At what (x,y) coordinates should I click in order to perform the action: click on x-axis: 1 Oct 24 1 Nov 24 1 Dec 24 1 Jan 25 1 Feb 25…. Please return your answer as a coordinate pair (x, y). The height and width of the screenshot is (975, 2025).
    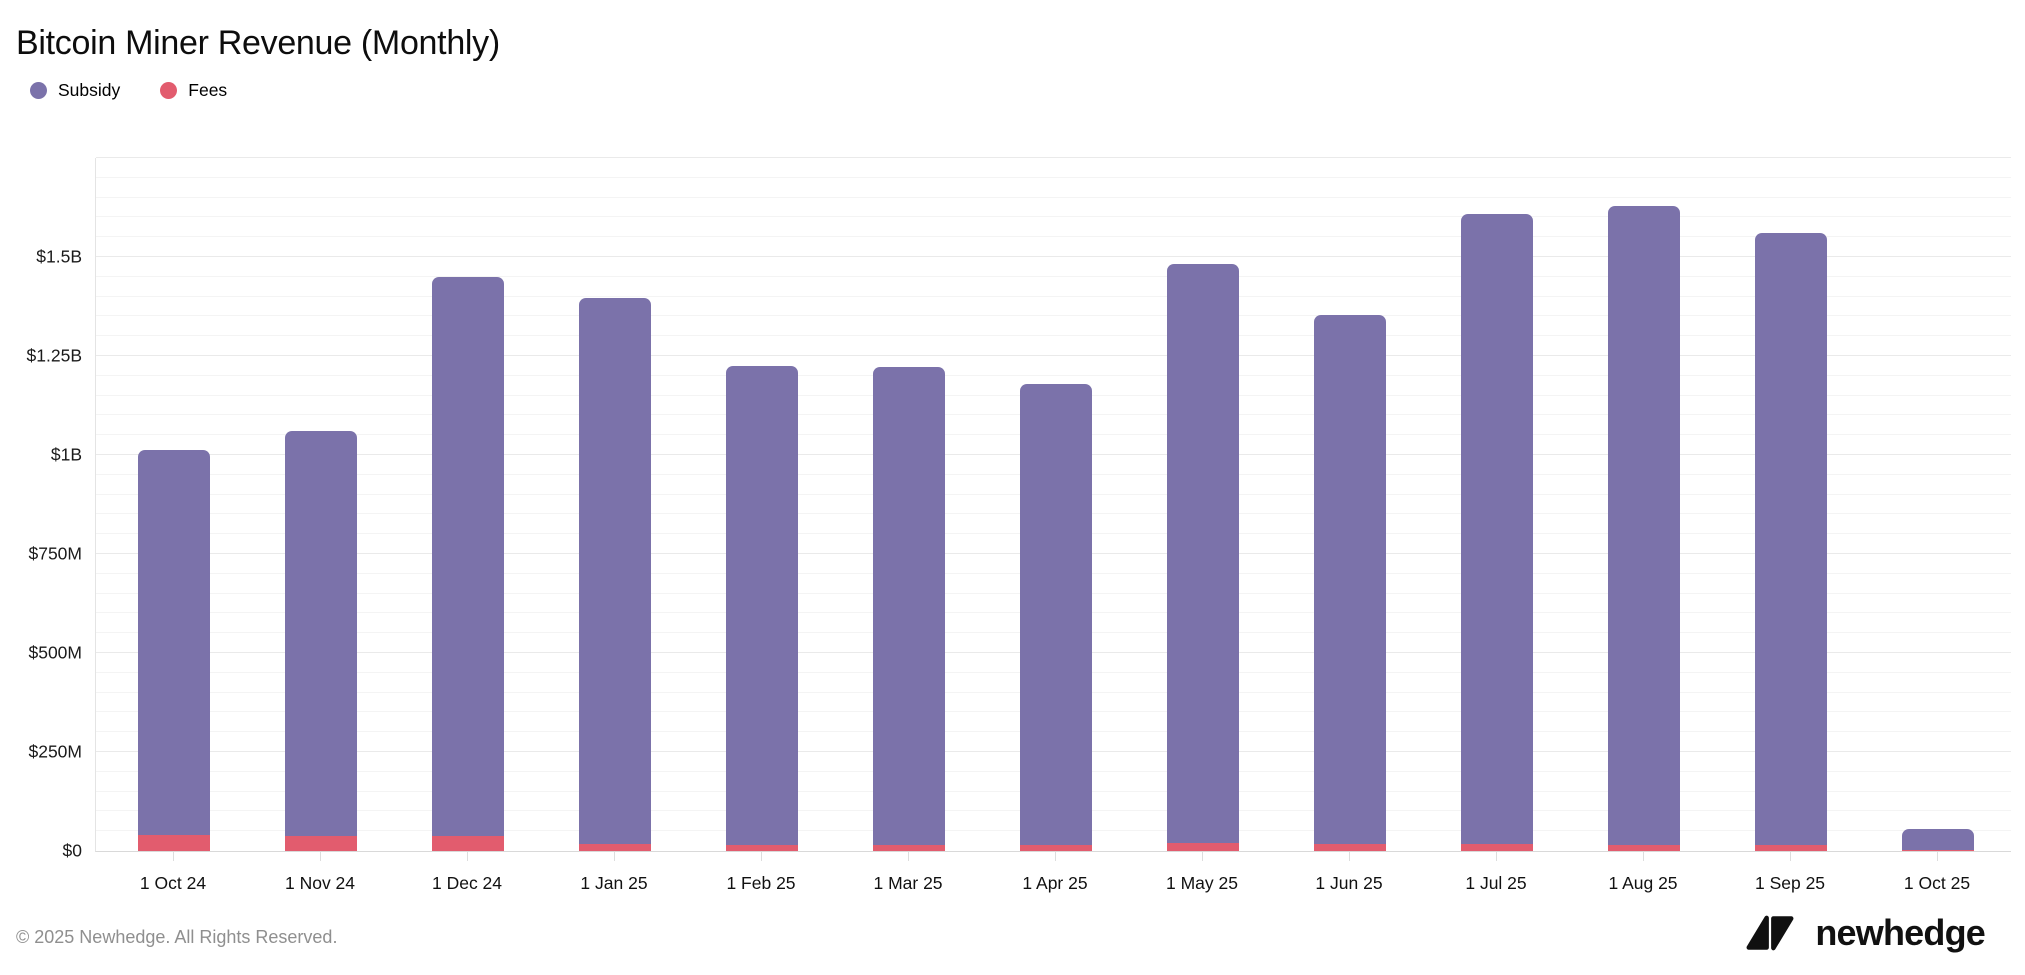
    Looking at the image, I should click on (1052, 881).